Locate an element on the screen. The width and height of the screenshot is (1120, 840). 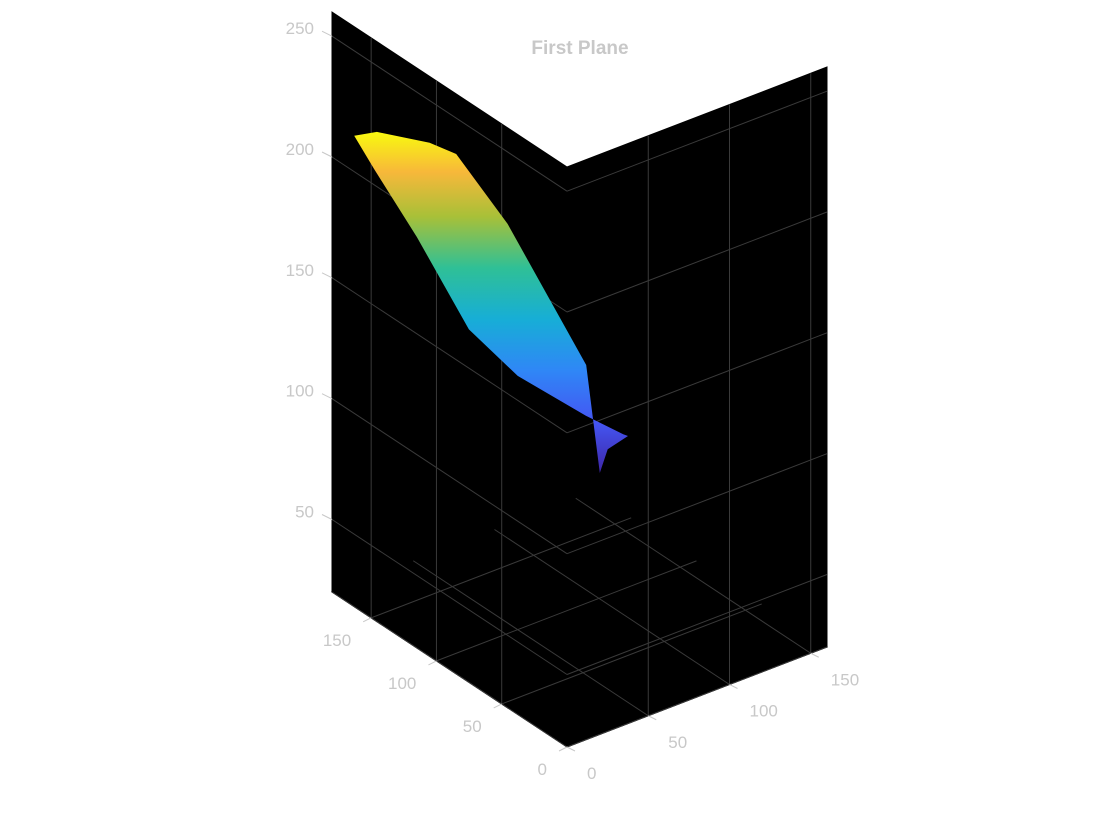
surface-group is located at coordinates (491, 302).